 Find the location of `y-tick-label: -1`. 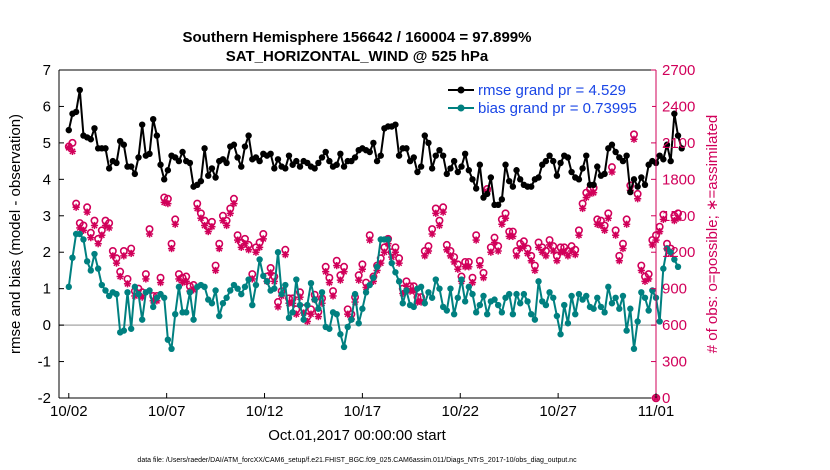

y-tick-label: -1 is located at coordinates (44, 362).